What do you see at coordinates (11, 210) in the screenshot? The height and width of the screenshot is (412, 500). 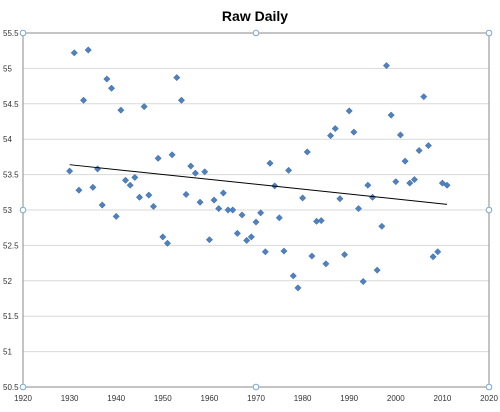 I see `y-axis-tick-labels: 50.5 51 51.5 52 52.5 53 53.5 54 54.5 55 55.5` at bounding box center [11, 210].